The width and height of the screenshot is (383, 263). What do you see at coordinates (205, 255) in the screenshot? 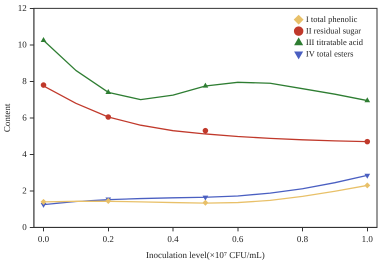
I see `x-axis-title: Inoculation level(×10⁷ CFU/mL)` at bounding box center [205, 255].